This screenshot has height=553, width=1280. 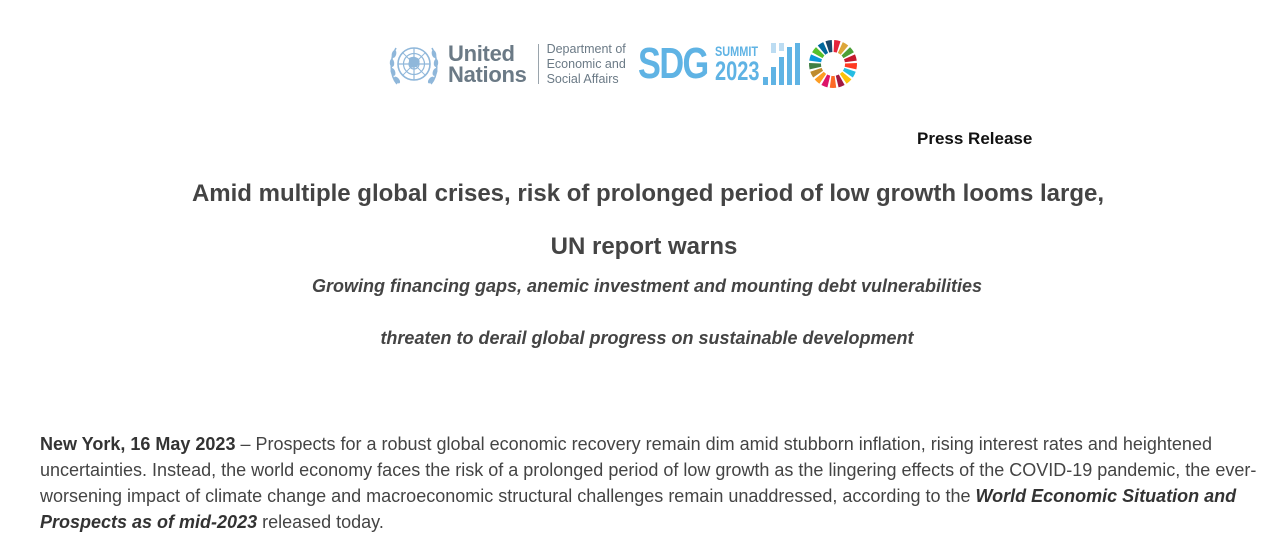 I want to click on sdg-summit-year: 2023, so click(x=737, y=70).